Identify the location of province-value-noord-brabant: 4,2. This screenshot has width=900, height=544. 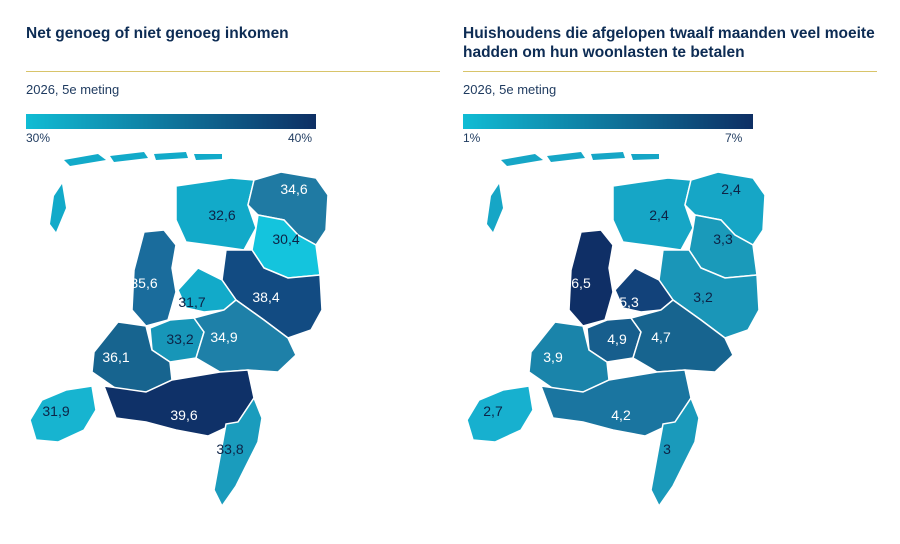
(621, 415).